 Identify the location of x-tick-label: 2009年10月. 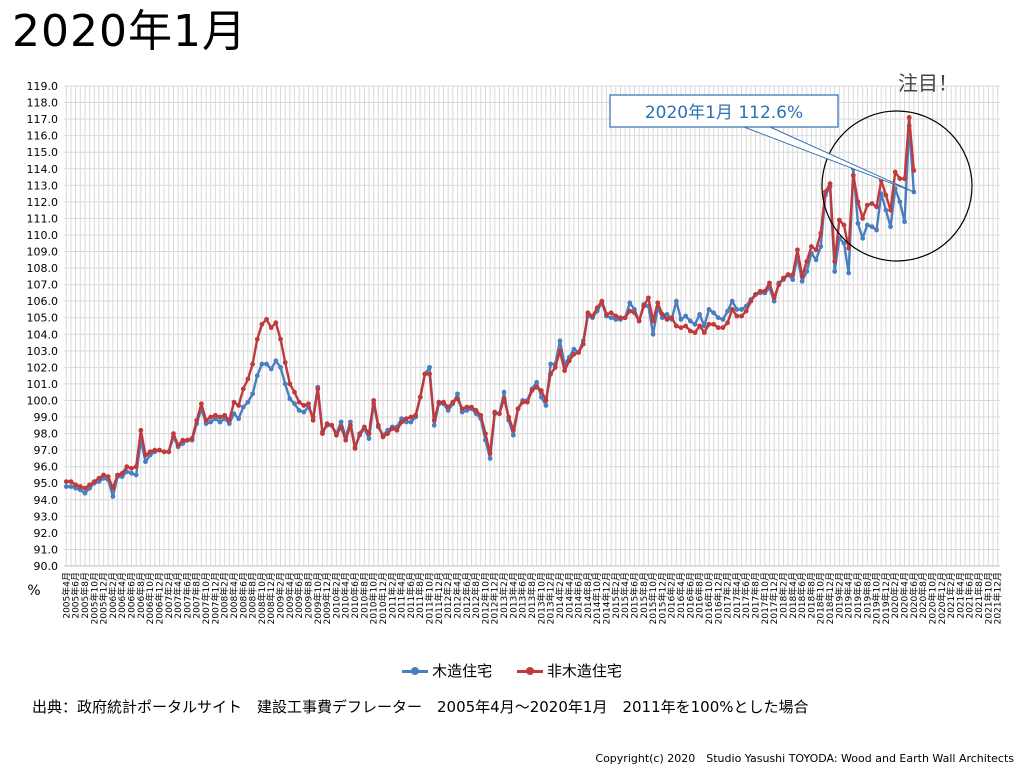
(318, 598).